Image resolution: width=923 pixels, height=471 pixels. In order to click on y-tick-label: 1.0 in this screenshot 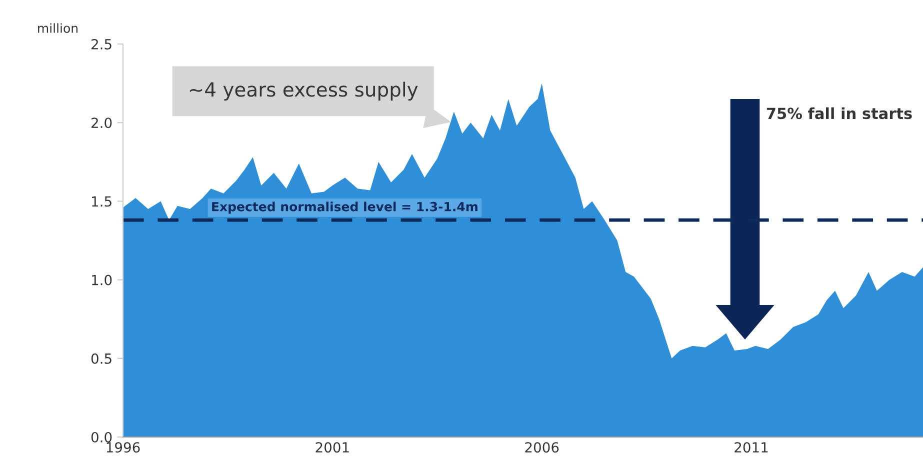, I will do `click(102, 280)`.